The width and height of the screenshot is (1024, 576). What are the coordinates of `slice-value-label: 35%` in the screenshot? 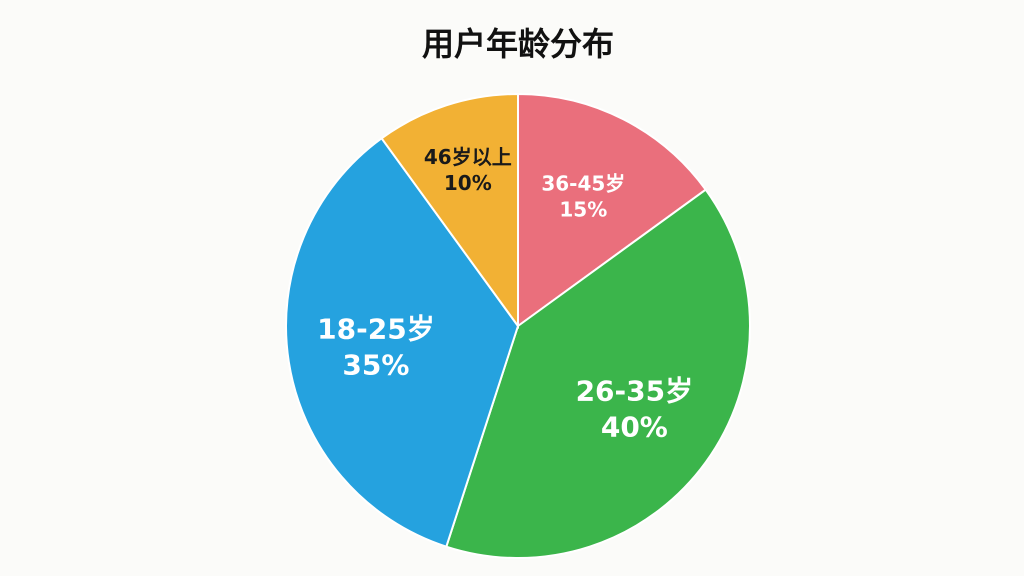 It's located at (375, 365).